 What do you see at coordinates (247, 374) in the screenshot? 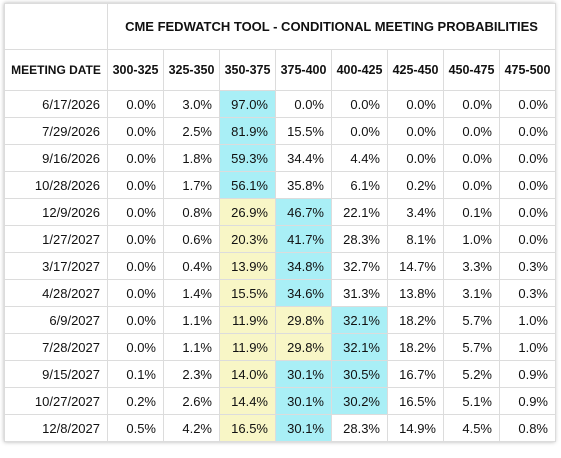
I see `probability-cell: 14.0%` at bounding box center [247, 374].